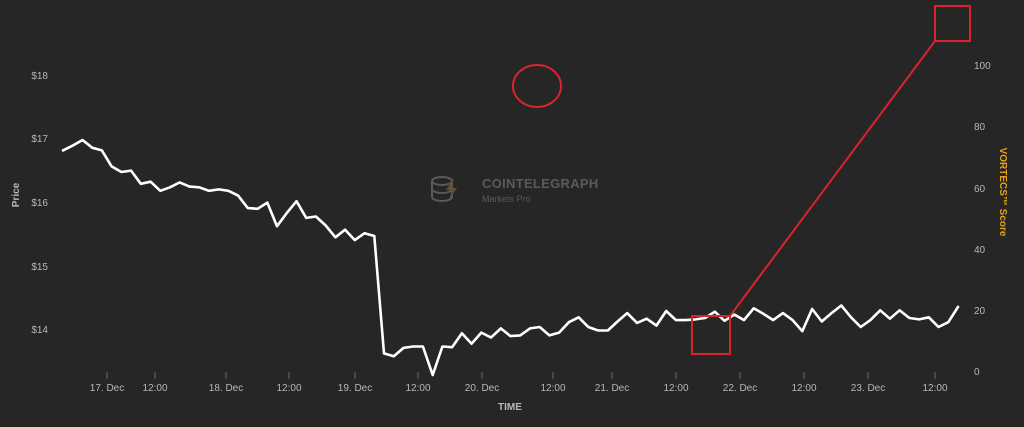  I want to click on highlight-circle, so click(537, 86).